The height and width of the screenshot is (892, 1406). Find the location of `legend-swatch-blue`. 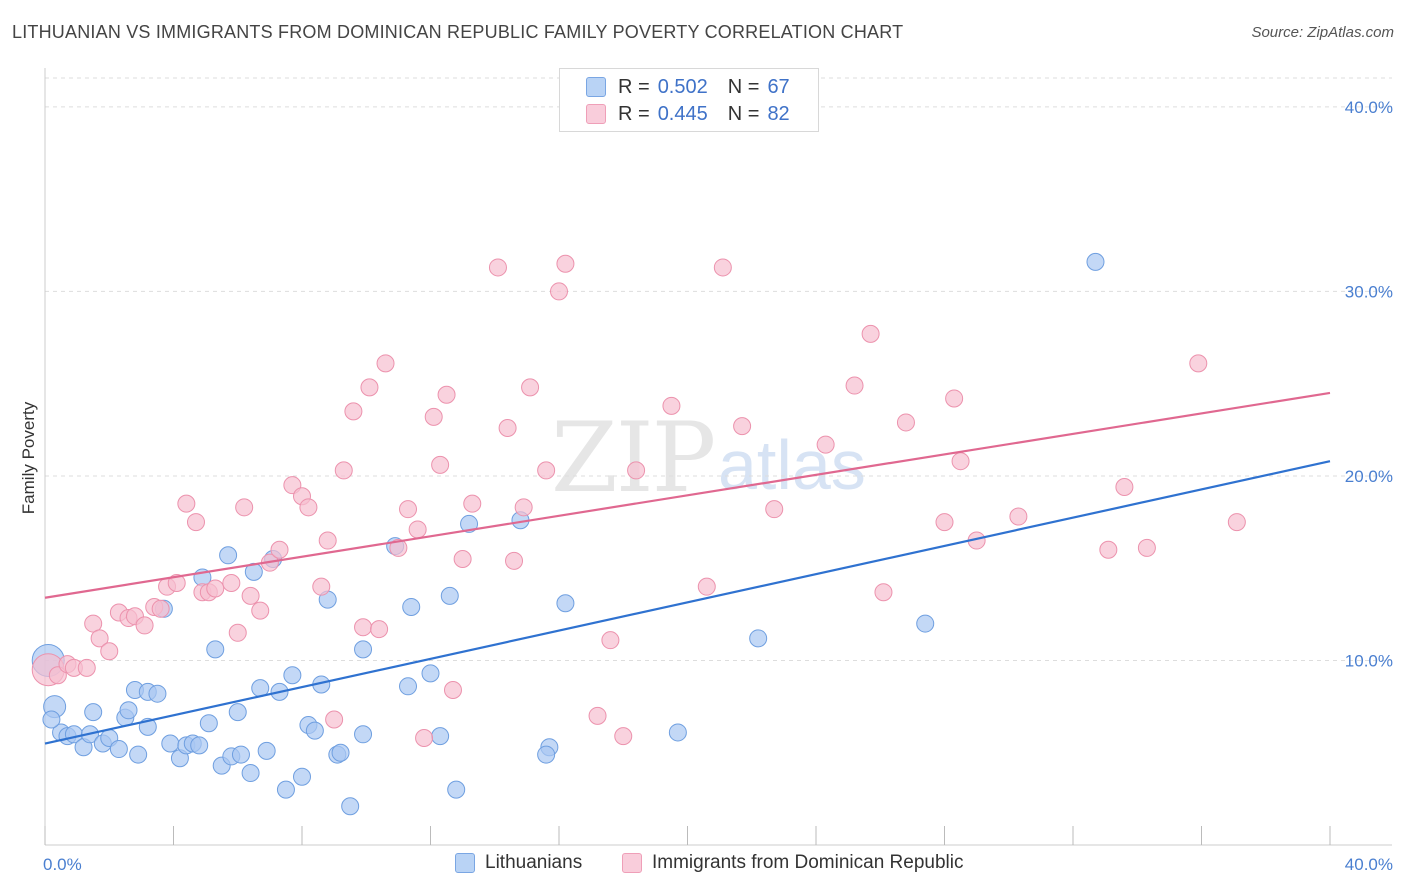

legend-swatch-blue is located at coordinates (596, 87).